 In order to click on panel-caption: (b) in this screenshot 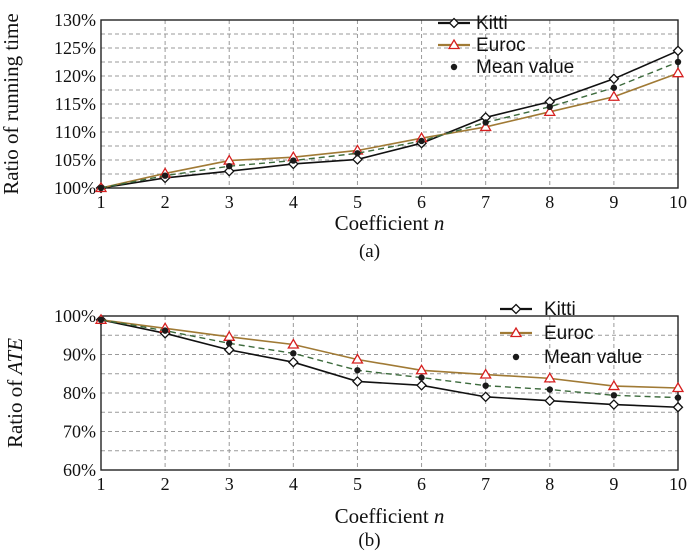, I will do `click(369, 540)`.